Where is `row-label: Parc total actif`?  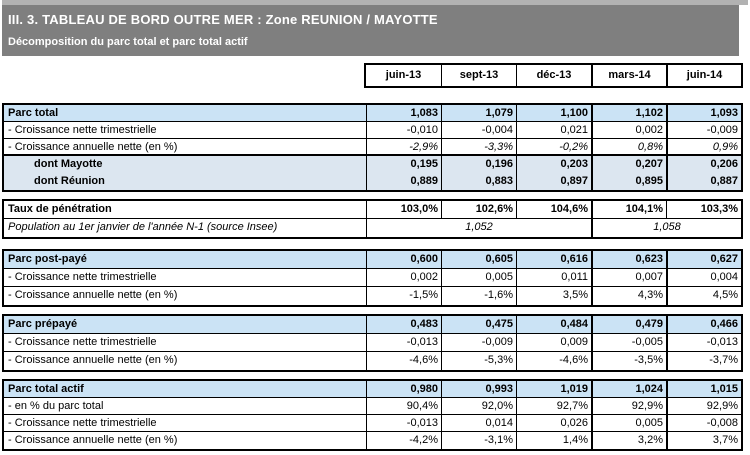 row-label: Parc total actif is located at coordinates (46, 389).